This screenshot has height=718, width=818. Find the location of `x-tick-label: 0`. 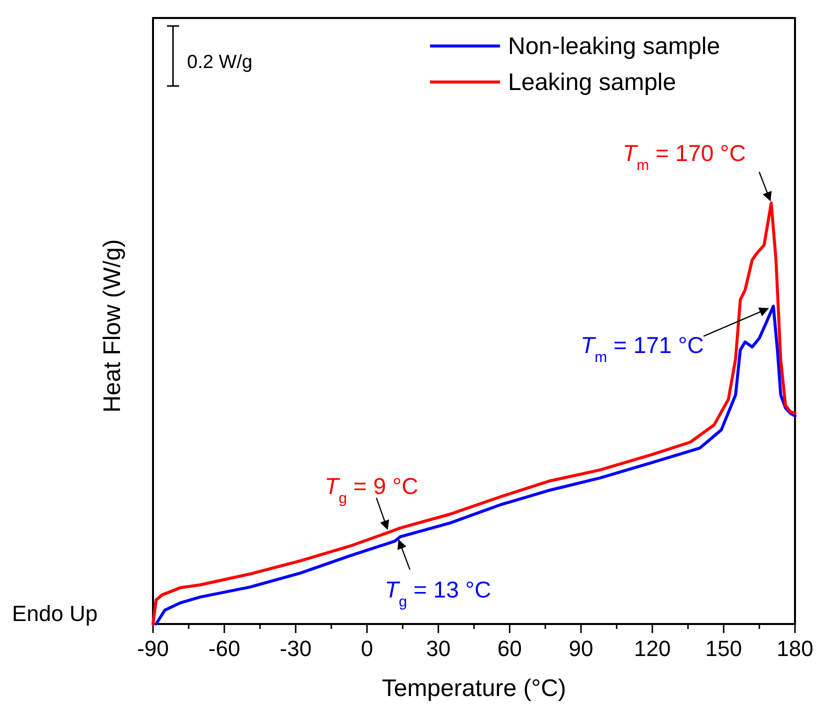

x-tick-label: 0 is located at coordinates (367, 648).